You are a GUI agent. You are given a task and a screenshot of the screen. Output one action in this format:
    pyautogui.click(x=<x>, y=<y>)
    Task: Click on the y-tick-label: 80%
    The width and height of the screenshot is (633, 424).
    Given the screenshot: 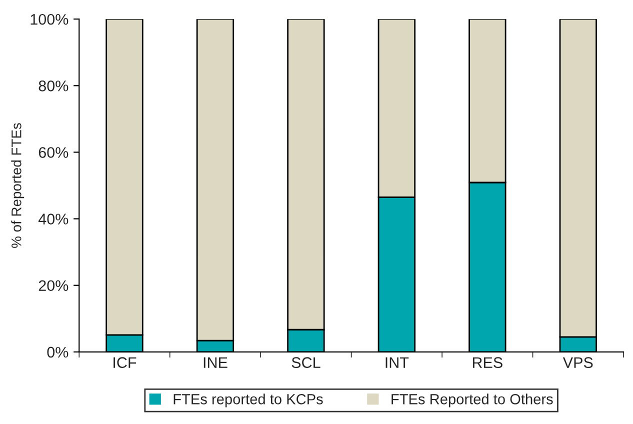 What is the action you would take?
    pyautogui.click(x=53, y=86)
    